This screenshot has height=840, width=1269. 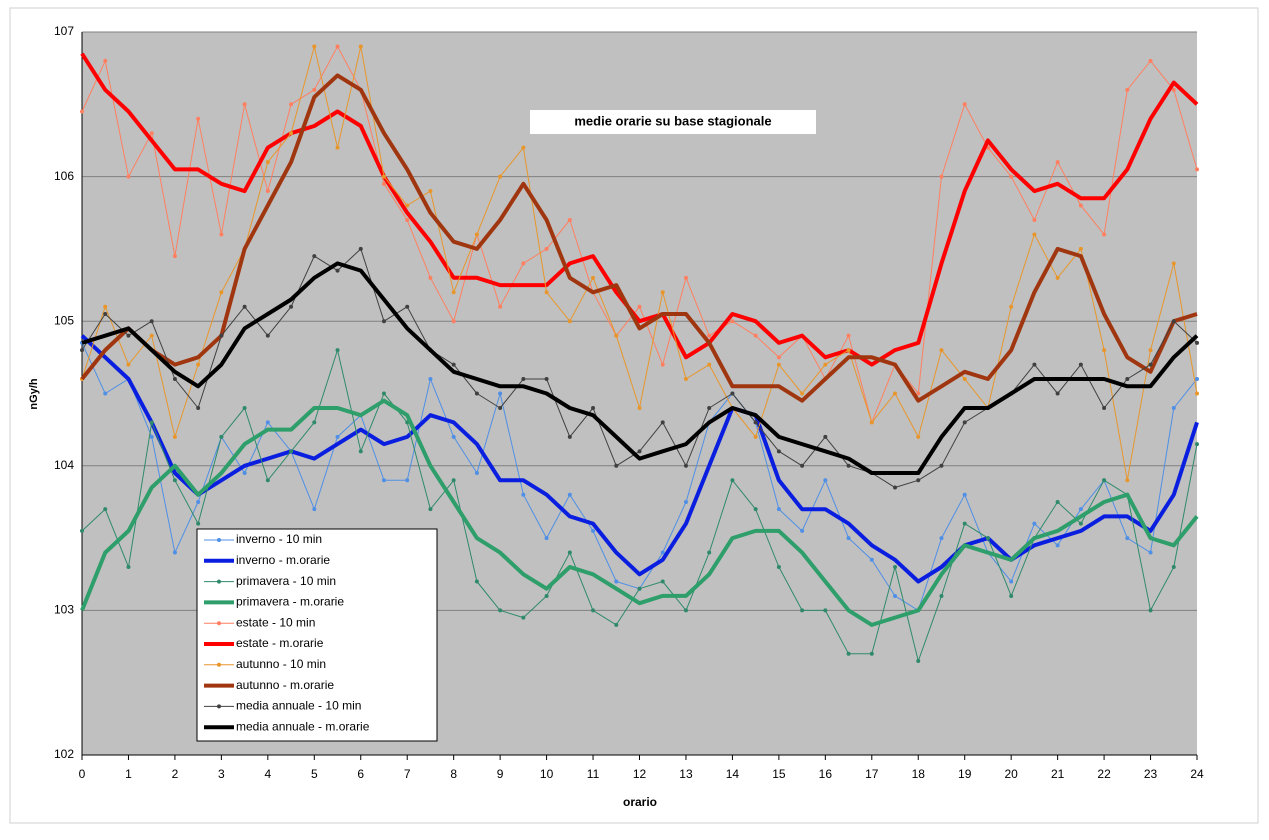 I want to click on x-tick-label: 13, so click(x=686, y=774).